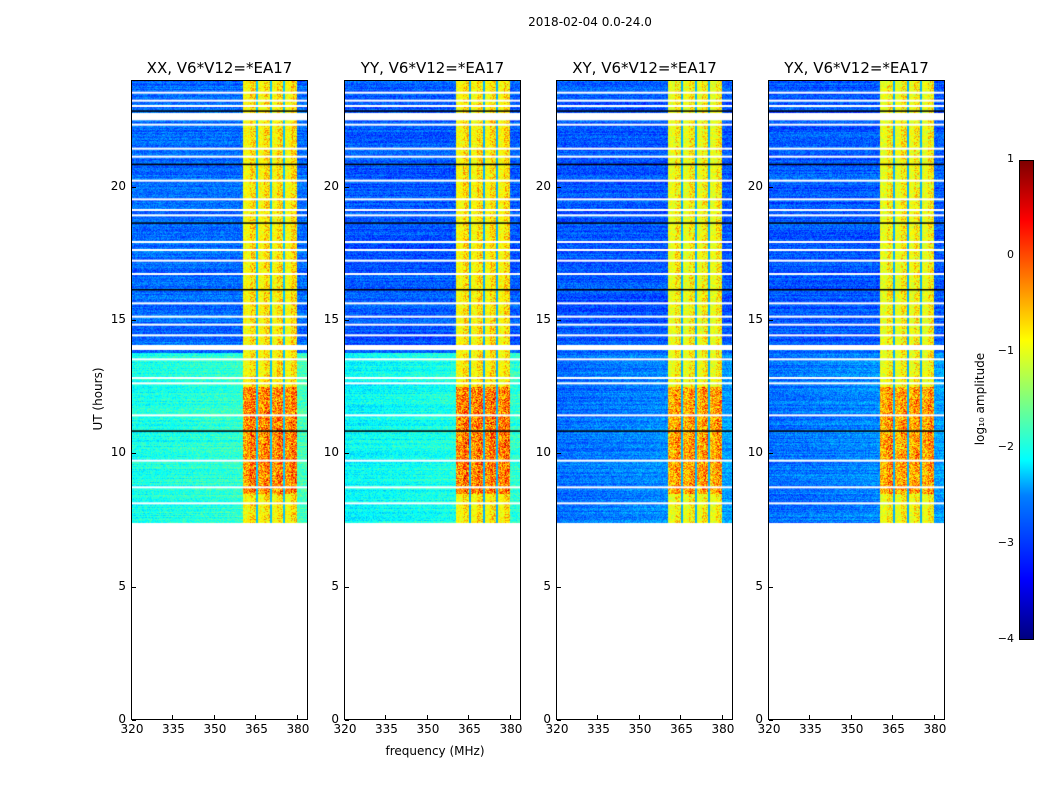 The image size is (1050, 800). What do you see at coordinates (432, 68) in the screenshot?
I see `panel-title: YY, V6*V12=*EA17` at bounding box center [432, 68].